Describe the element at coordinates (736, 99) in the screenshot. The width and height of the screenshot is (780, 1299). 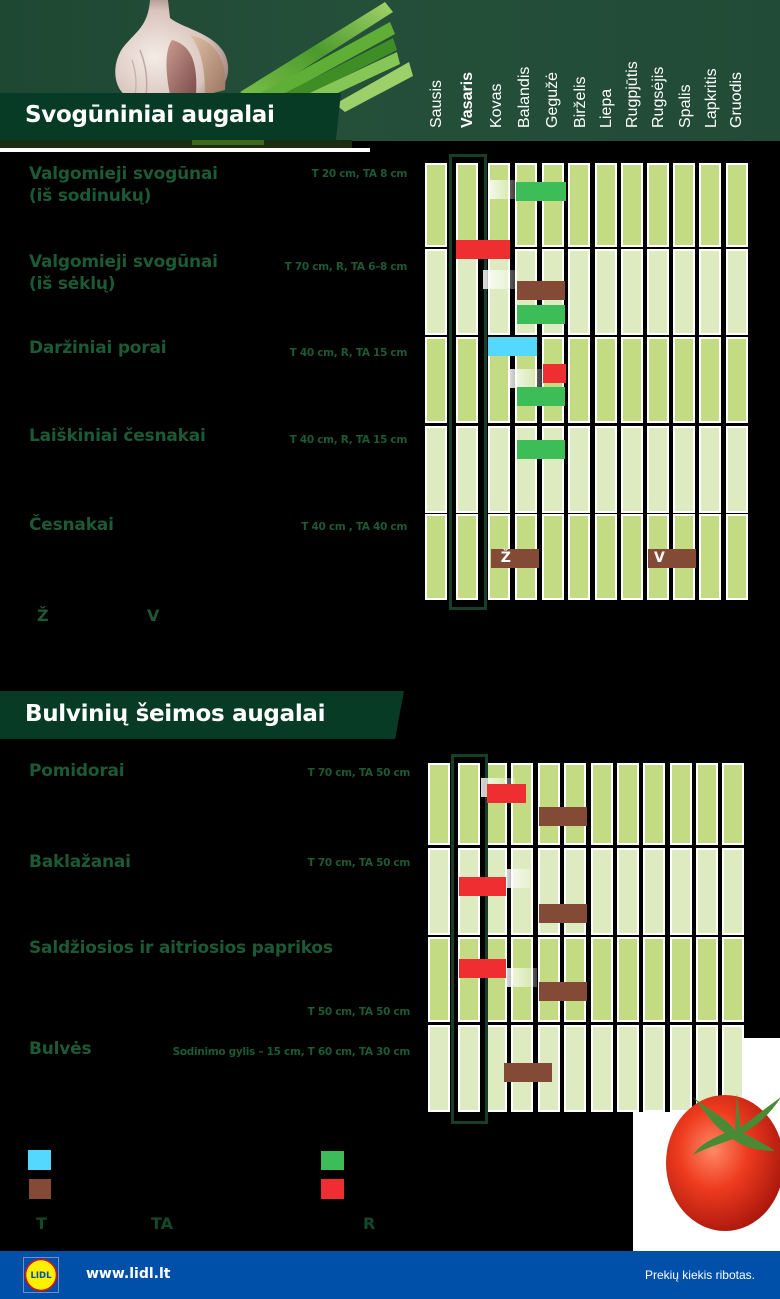
I see `month-label: Gruodis` at that location.